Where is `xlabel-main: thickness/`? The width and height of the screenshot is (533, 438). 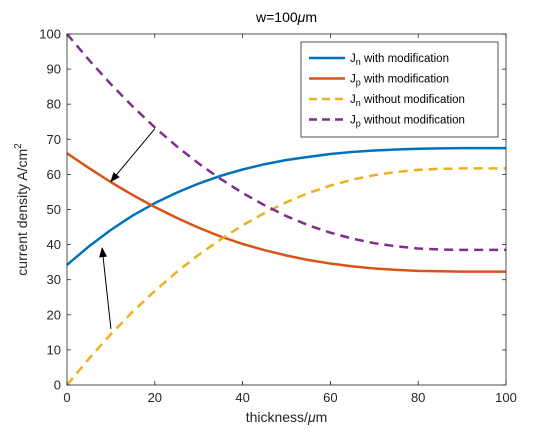
xlabel-main: thickness/ is located at coordinates (277, 417).